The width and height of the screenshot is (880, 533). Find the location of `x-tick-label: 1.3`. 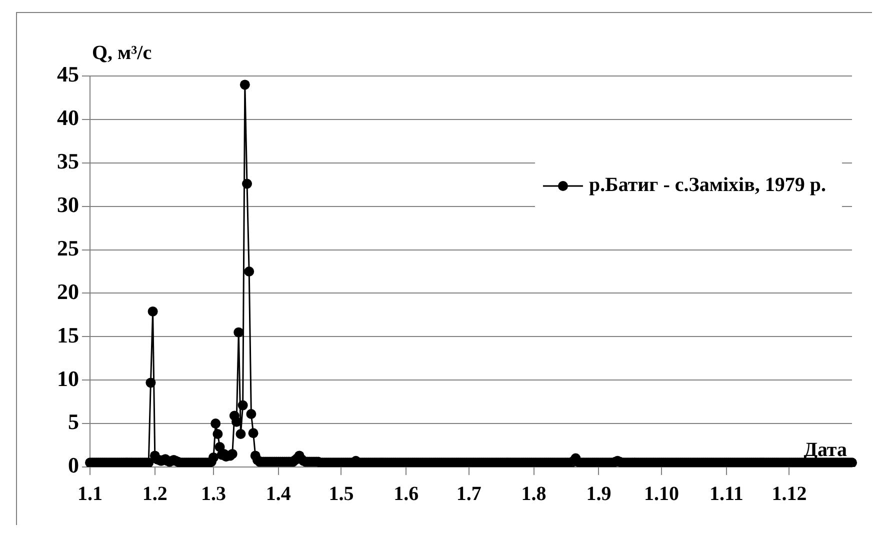

x-tick-label: 1.3 is located at coordinates (213, 494).